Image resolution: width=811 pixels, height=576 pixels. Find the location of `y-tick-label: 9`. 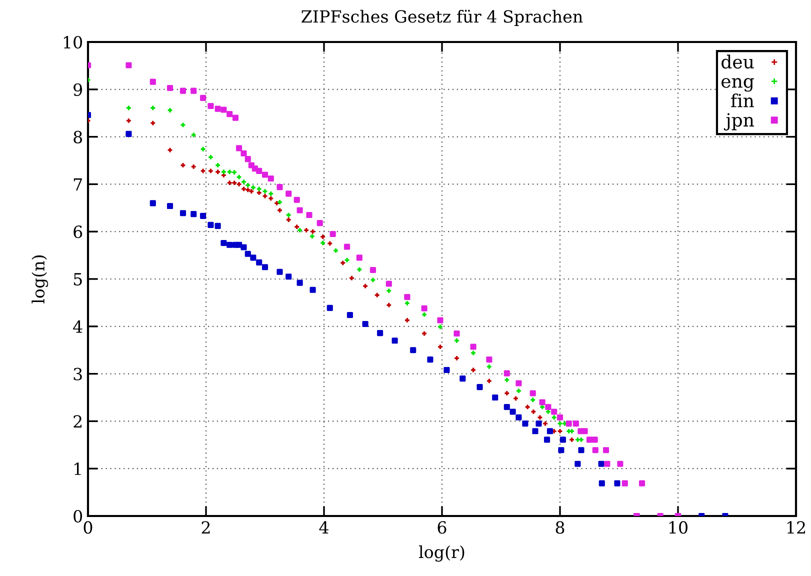

y-tick-label: 9 is located at coordinates (78, 89).